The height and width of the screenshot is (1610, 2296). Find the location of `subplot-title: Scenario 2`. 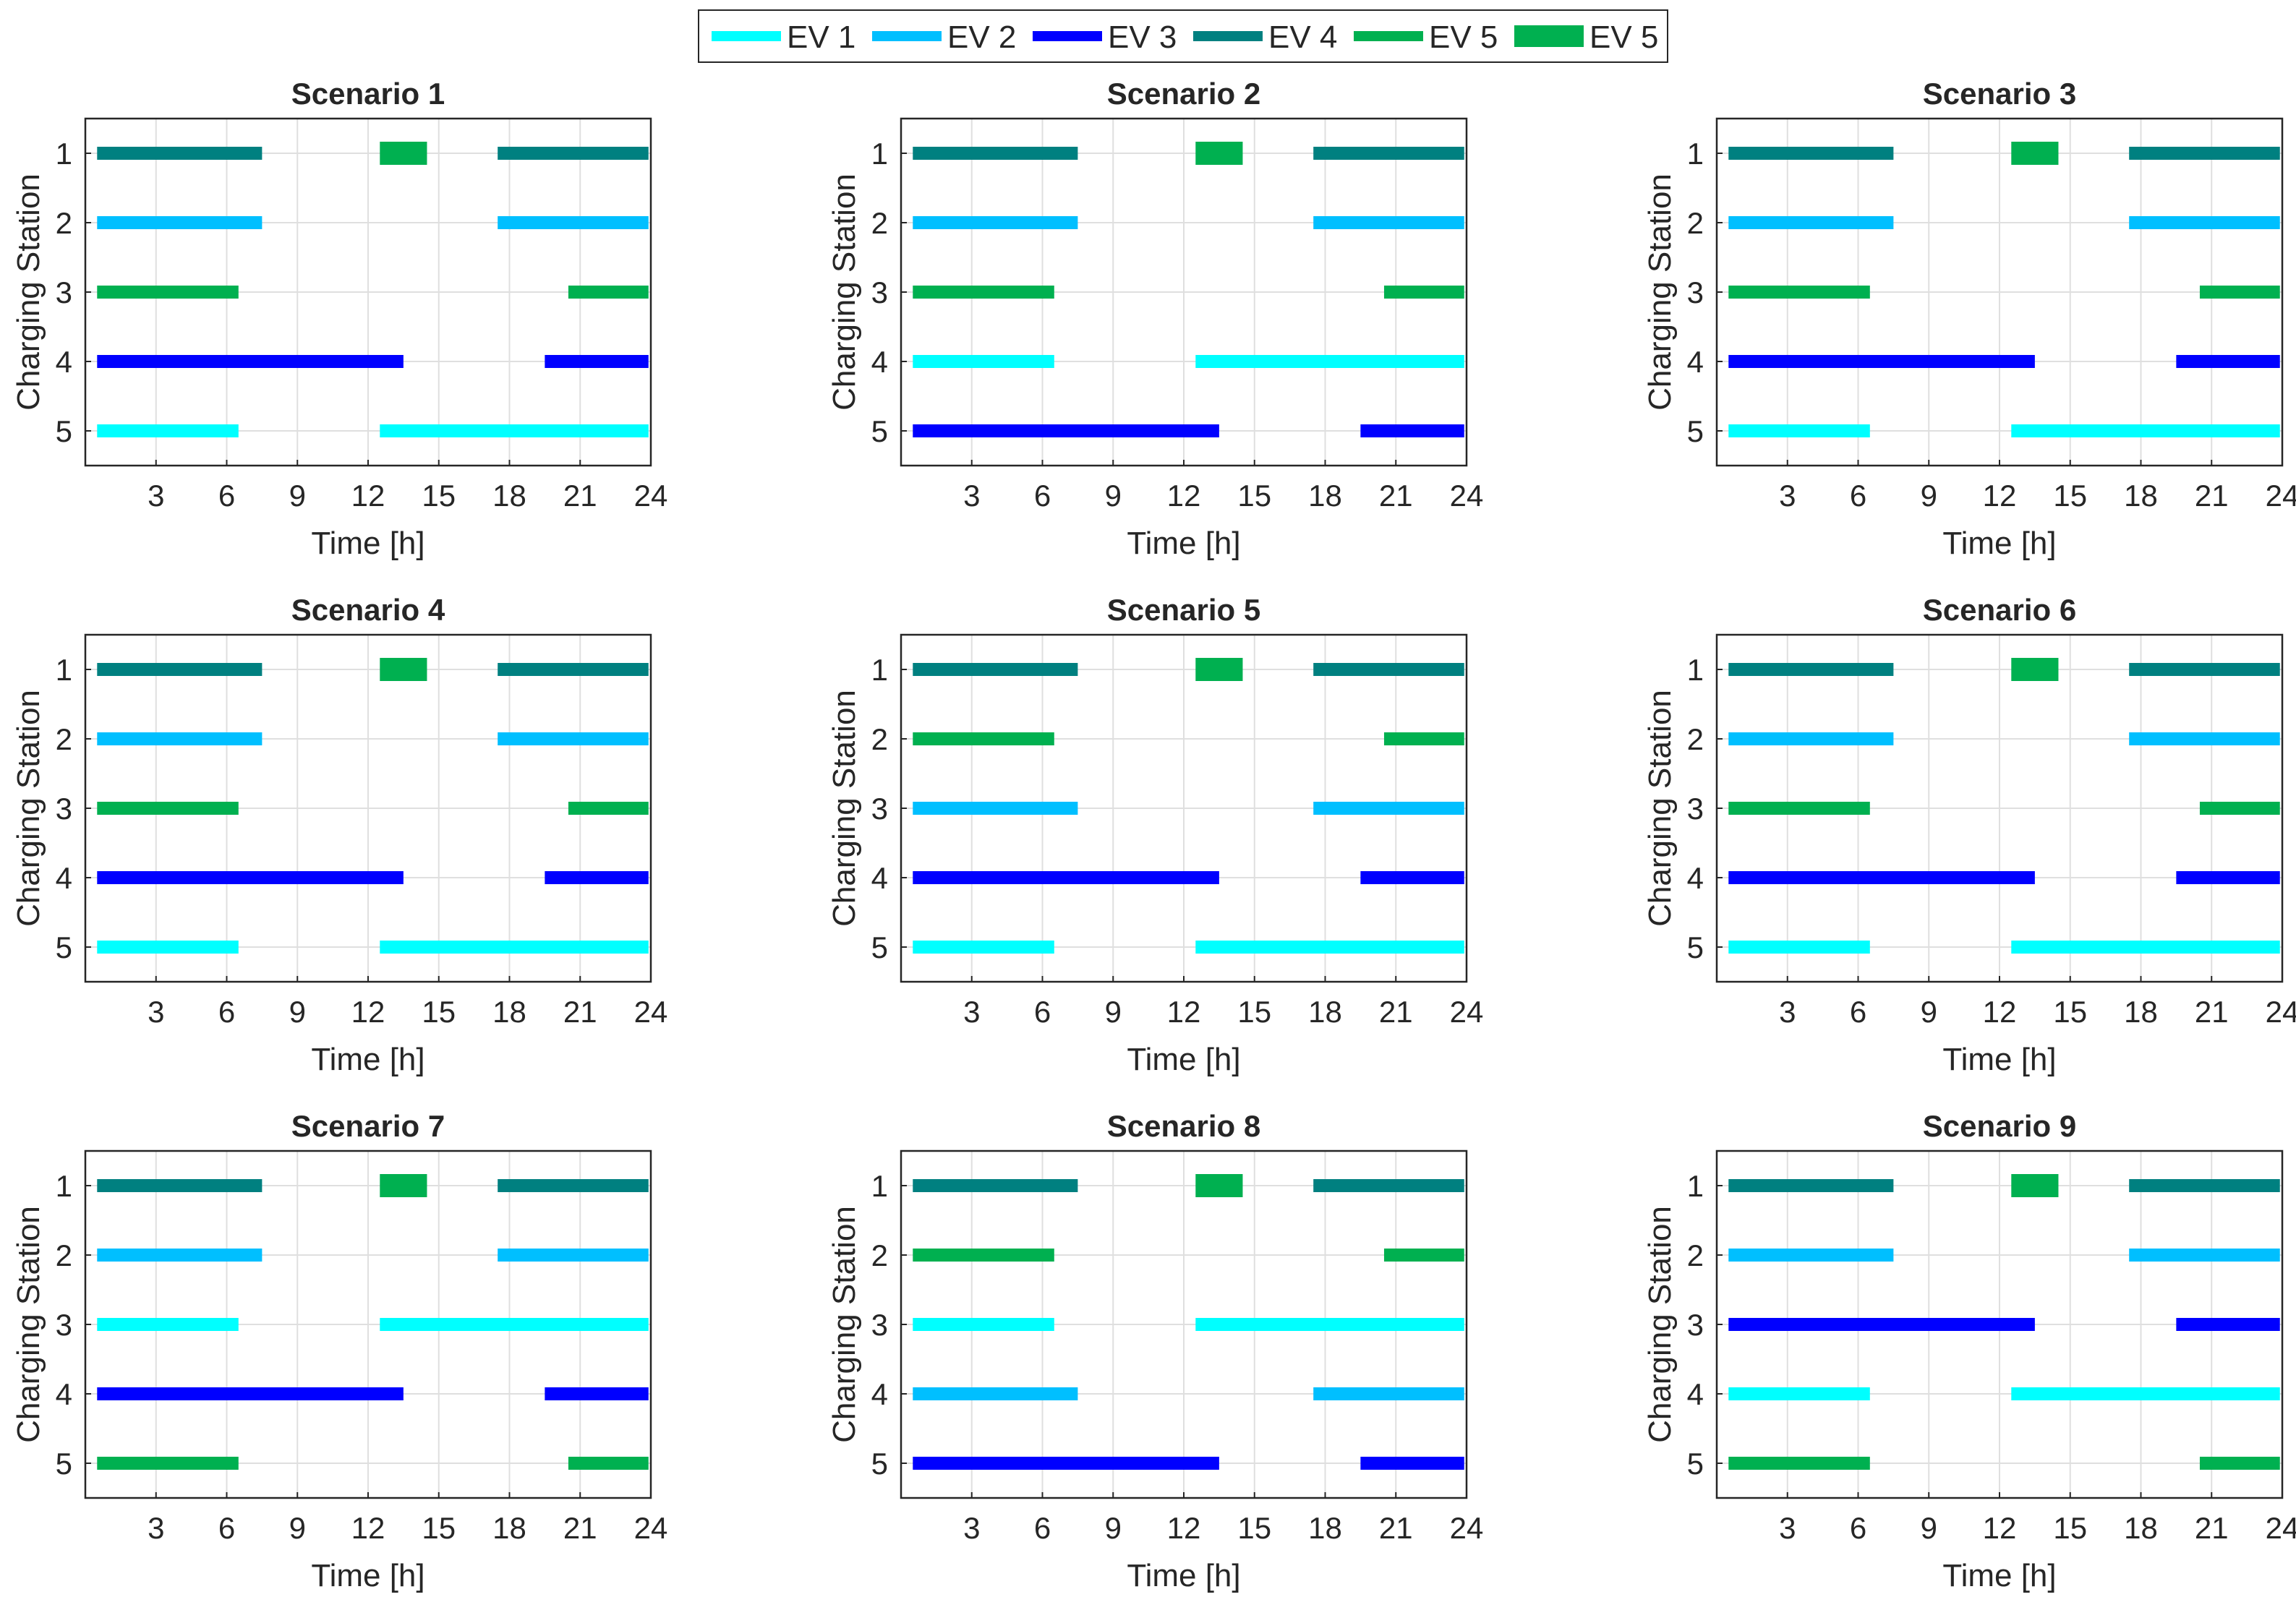

subplot-title: Scenario 2 is located at coordinates (1183, 94).